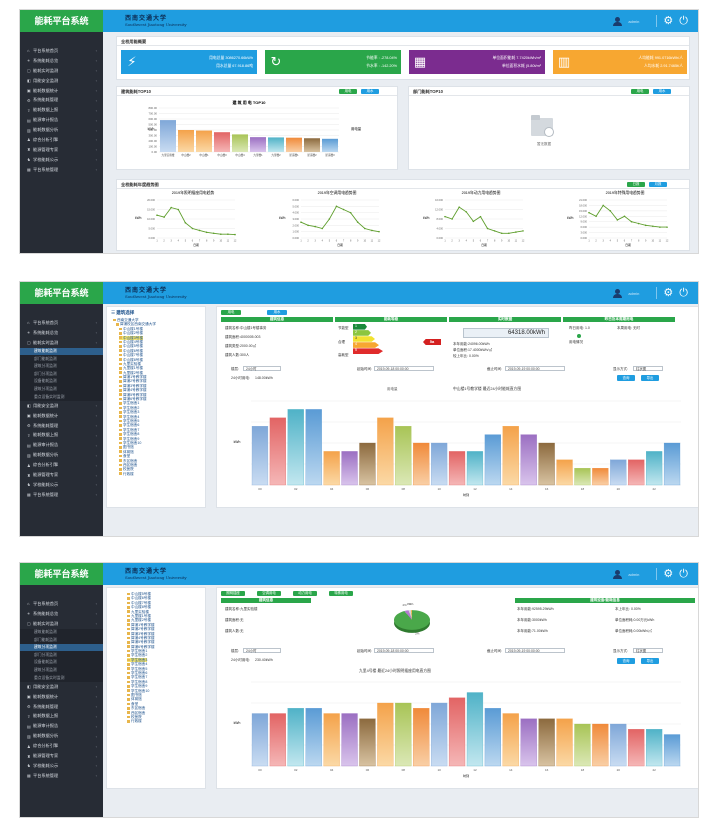 The image size is (719, 826). What do you see at coordinates (137, 421) in the screenshot?
I see `tree-node: 学生宿舍5` at bounding box center [137, 421].